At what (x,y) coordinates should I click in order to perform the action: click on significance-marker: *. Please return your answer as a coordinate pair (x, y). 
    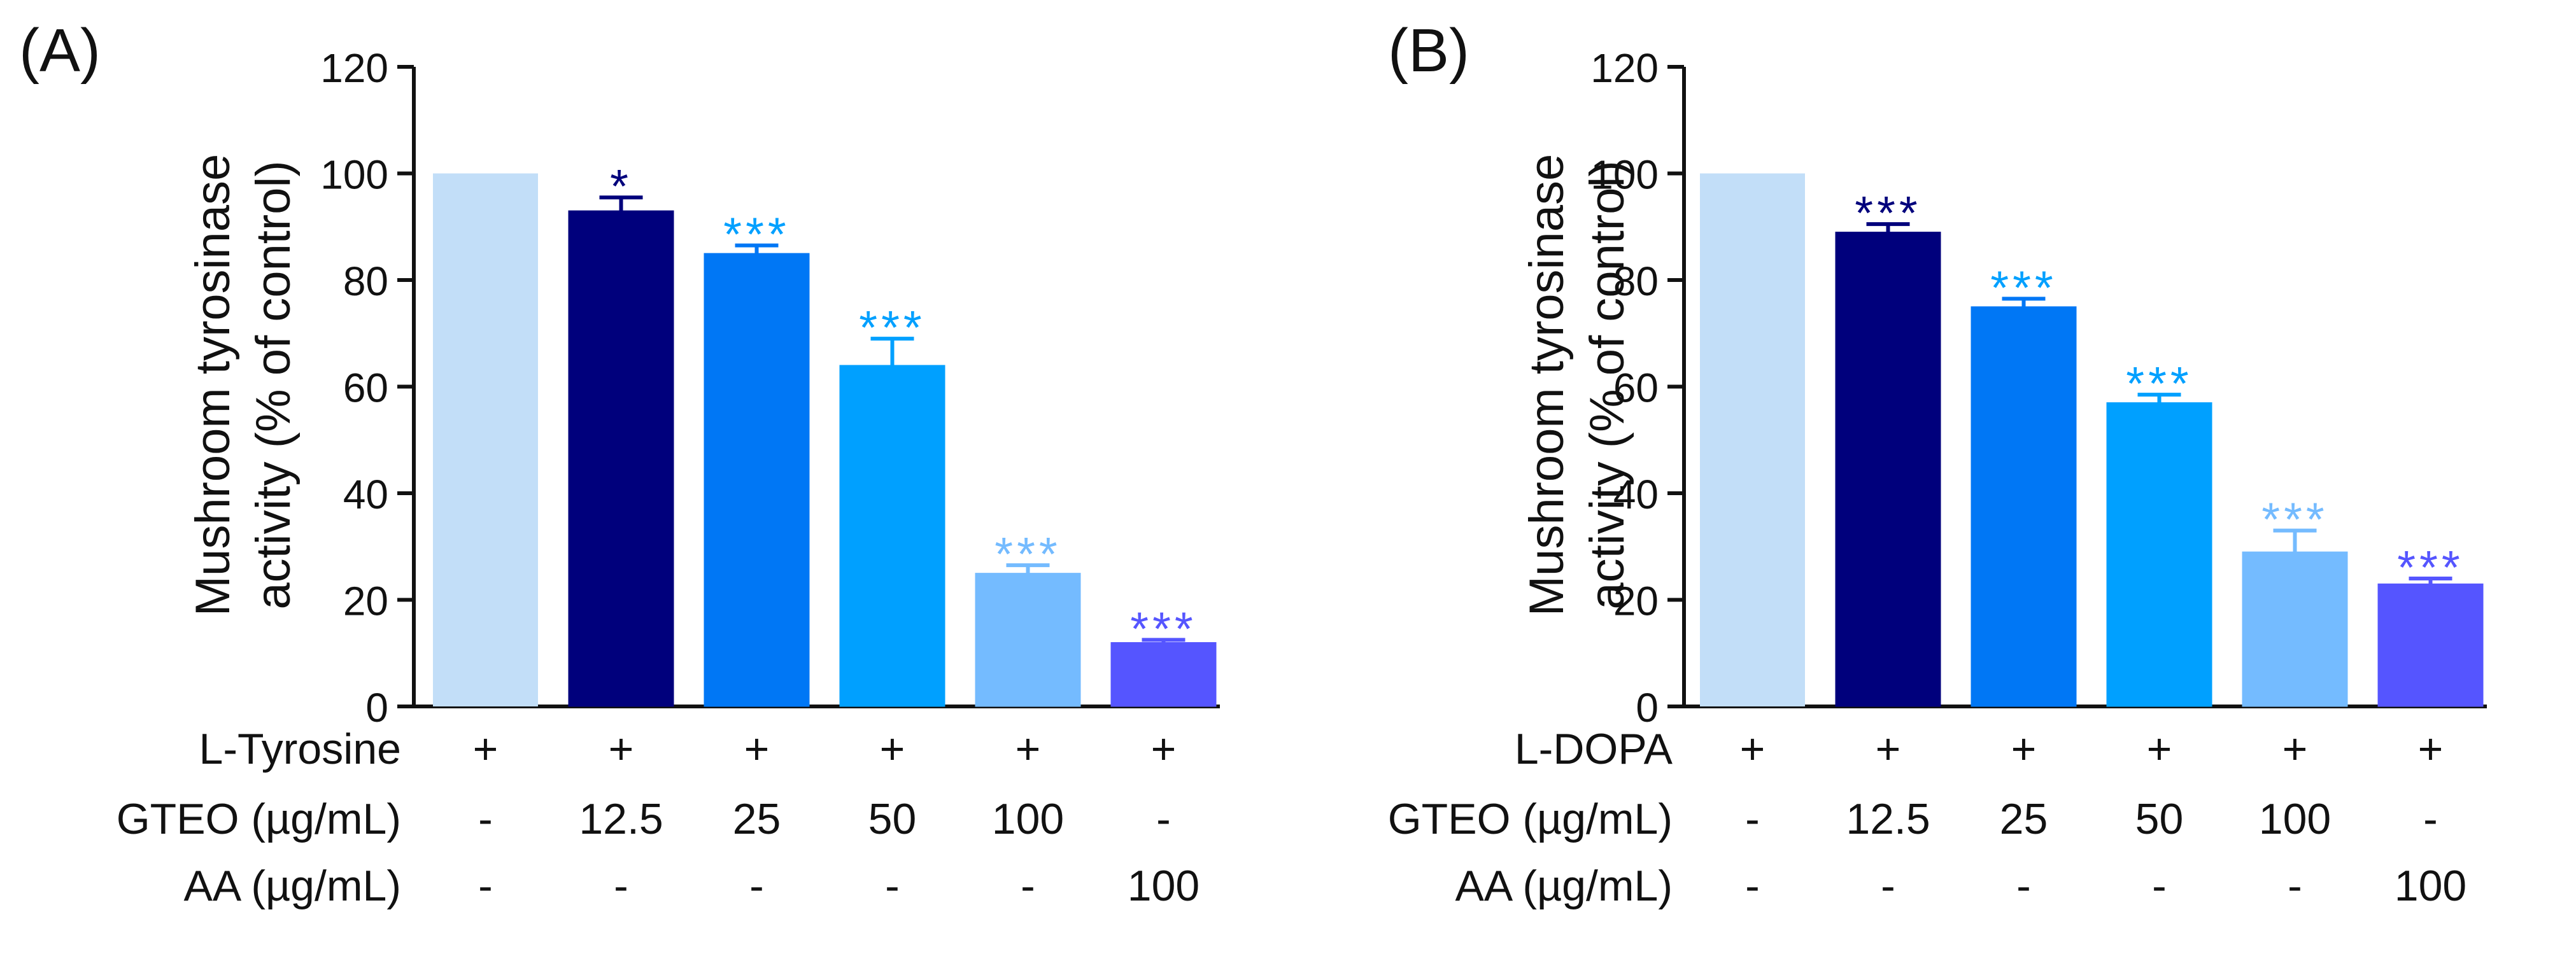
    Looking at the image, I should click on (621, 186).